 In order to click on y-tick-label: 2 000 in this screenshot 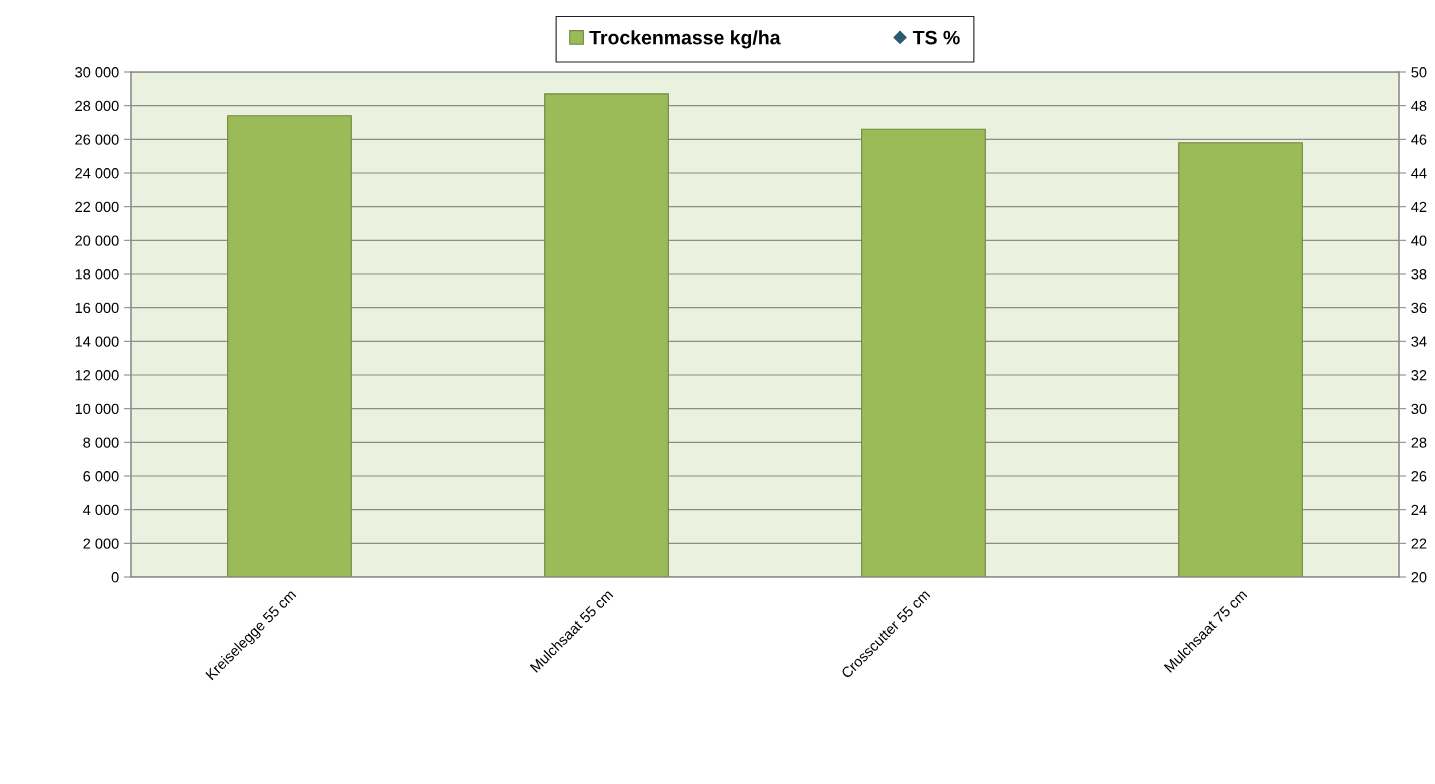, I will do `click(101, 543)`.